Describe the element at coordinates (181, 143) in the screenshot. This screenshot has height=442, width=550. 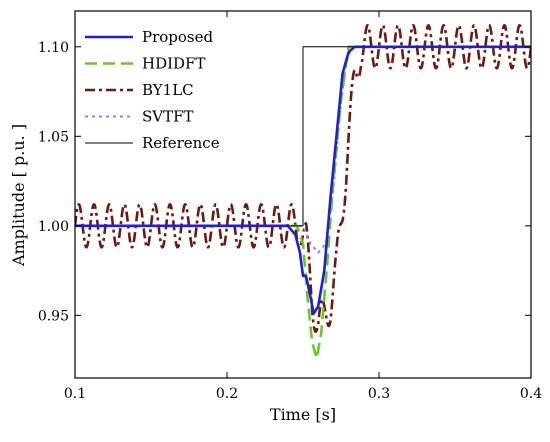
I see `legend-label-reference: Reference` at that location.